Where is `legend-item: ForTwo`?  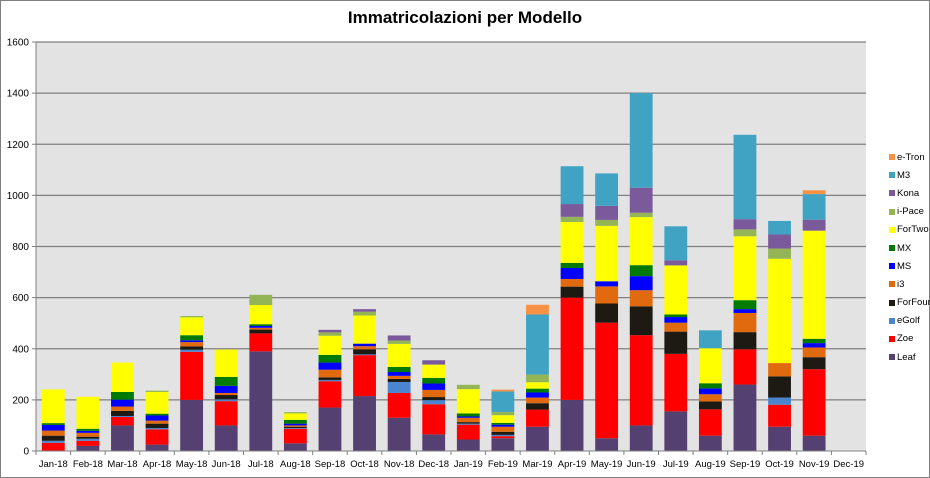
legend-item: ForTwo is located at coordinates (909, 230).